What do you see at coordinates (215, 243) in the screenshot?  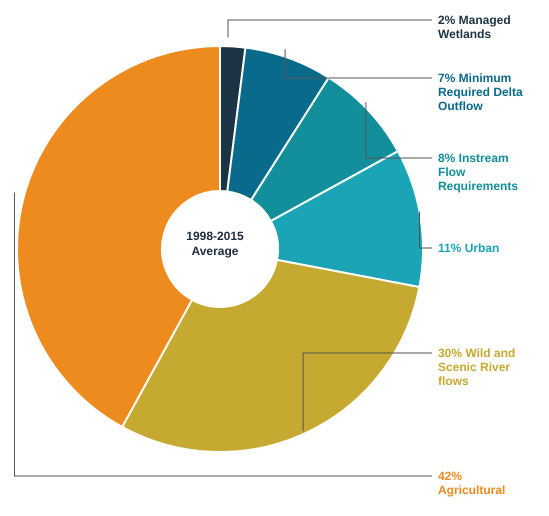 I see `text: 1998-2015 Average` at bounding box center [215, 243].